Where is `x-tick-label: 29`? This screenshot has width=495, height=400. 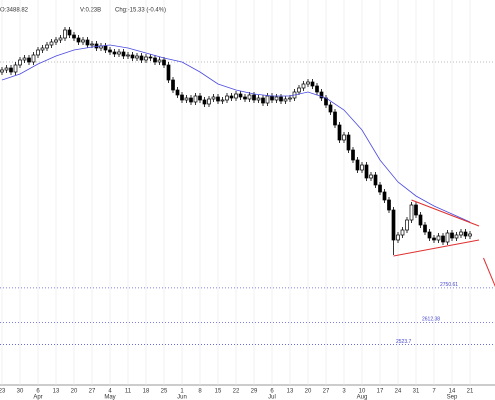
x-tick-label: 29 is located at coordinates (254, 392).